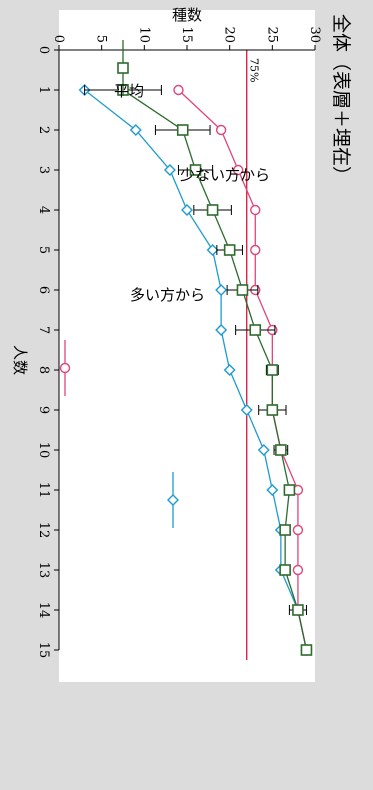 Image resolution: width=373 pixels, height=790 pixels. I want to click on y-tick-label: 15, so click(186, 34).